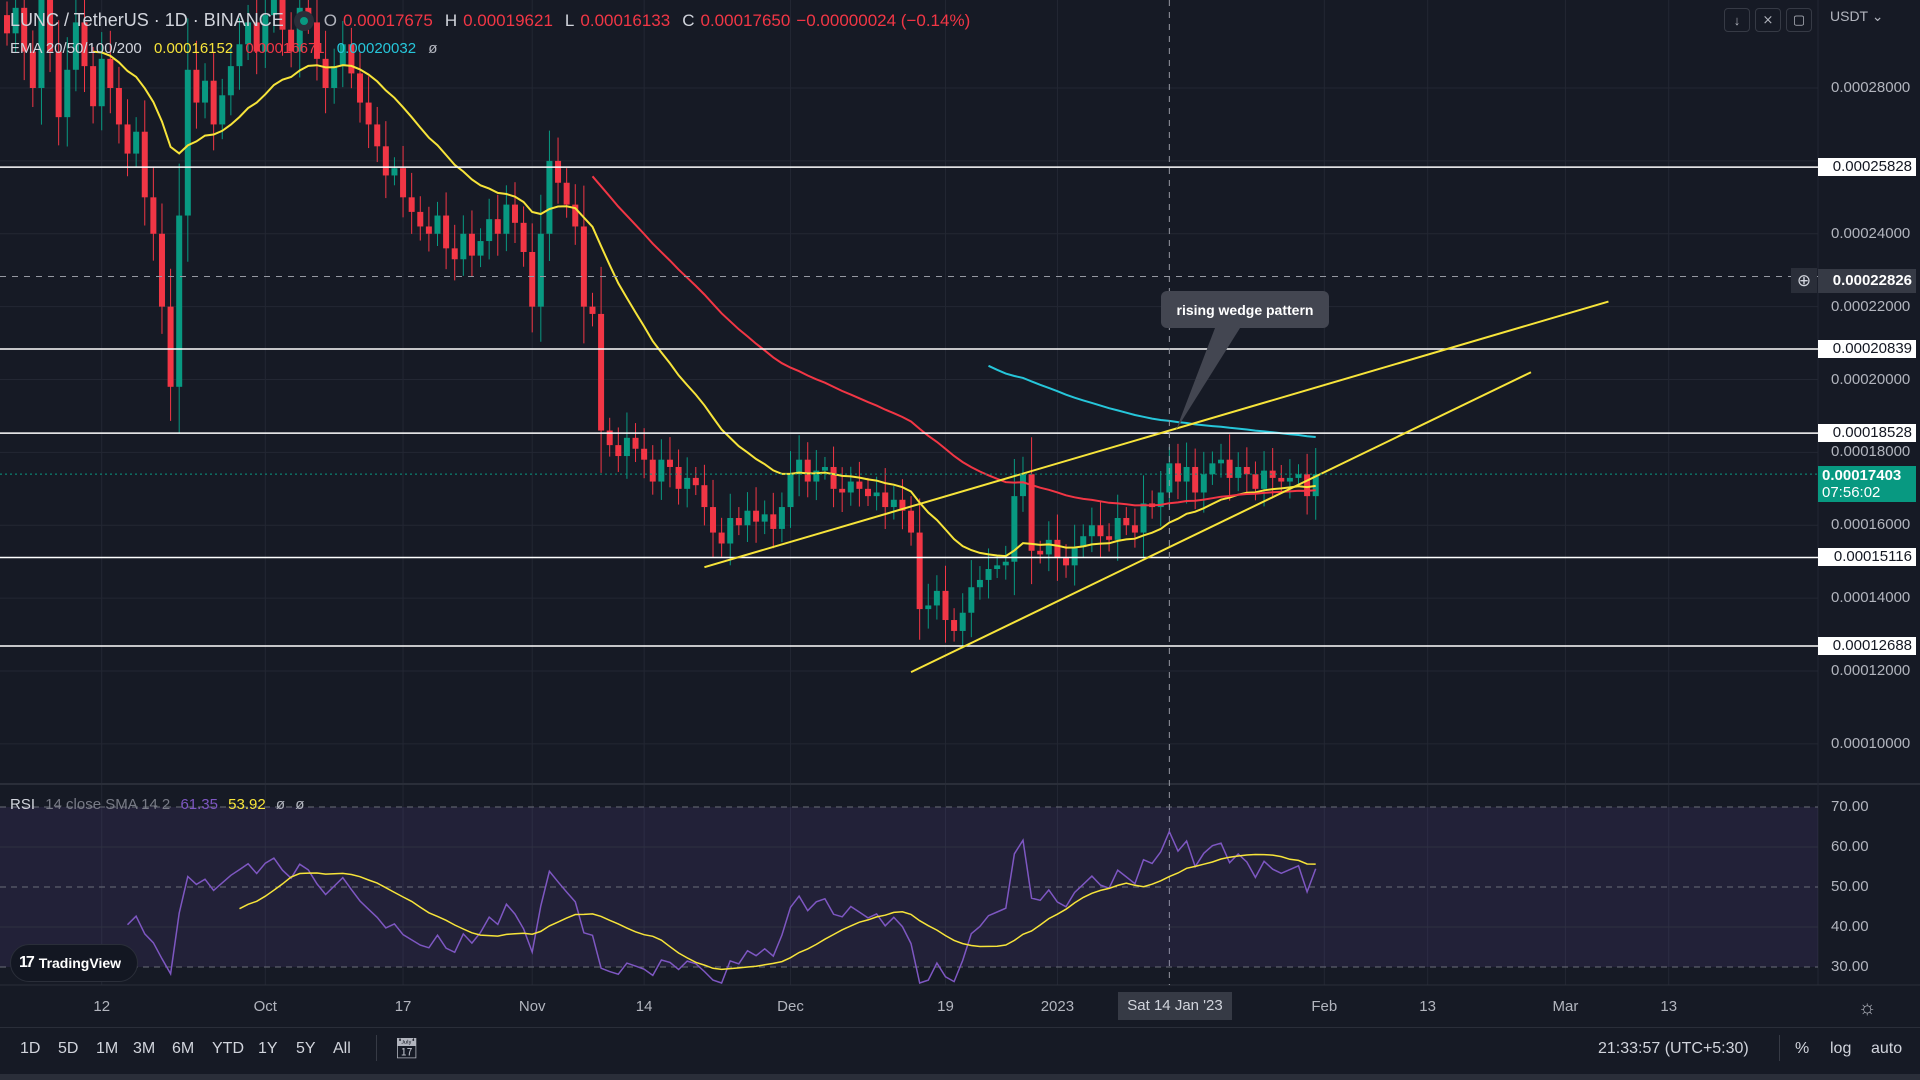 The height and width of the screenshot is (1080, 1920). Describe the element at coordinates (268, 1048) in the screenshot. I see `range-button-1y: 1Y` at that location.